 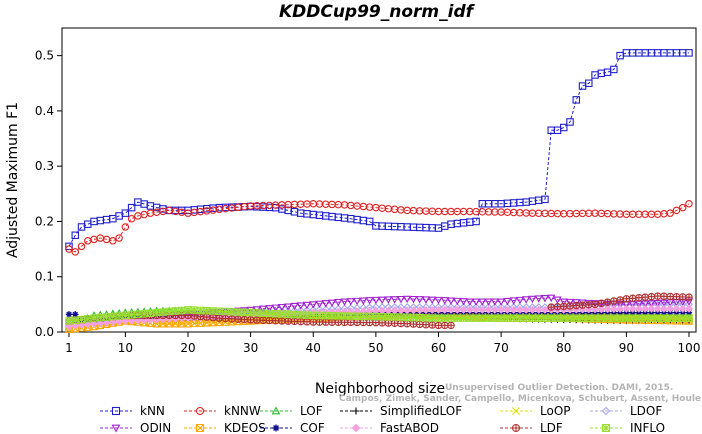 I want to click on x-tick-label: 60, so click(x=438, y=348).